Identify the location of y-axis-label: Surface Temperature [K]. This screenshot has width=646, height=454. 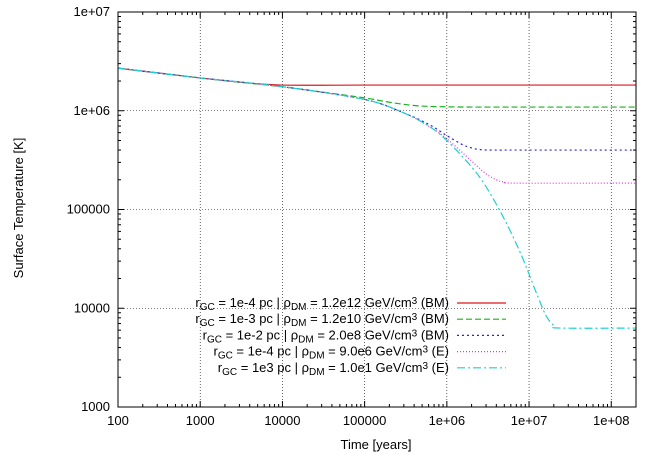
(18, 208).